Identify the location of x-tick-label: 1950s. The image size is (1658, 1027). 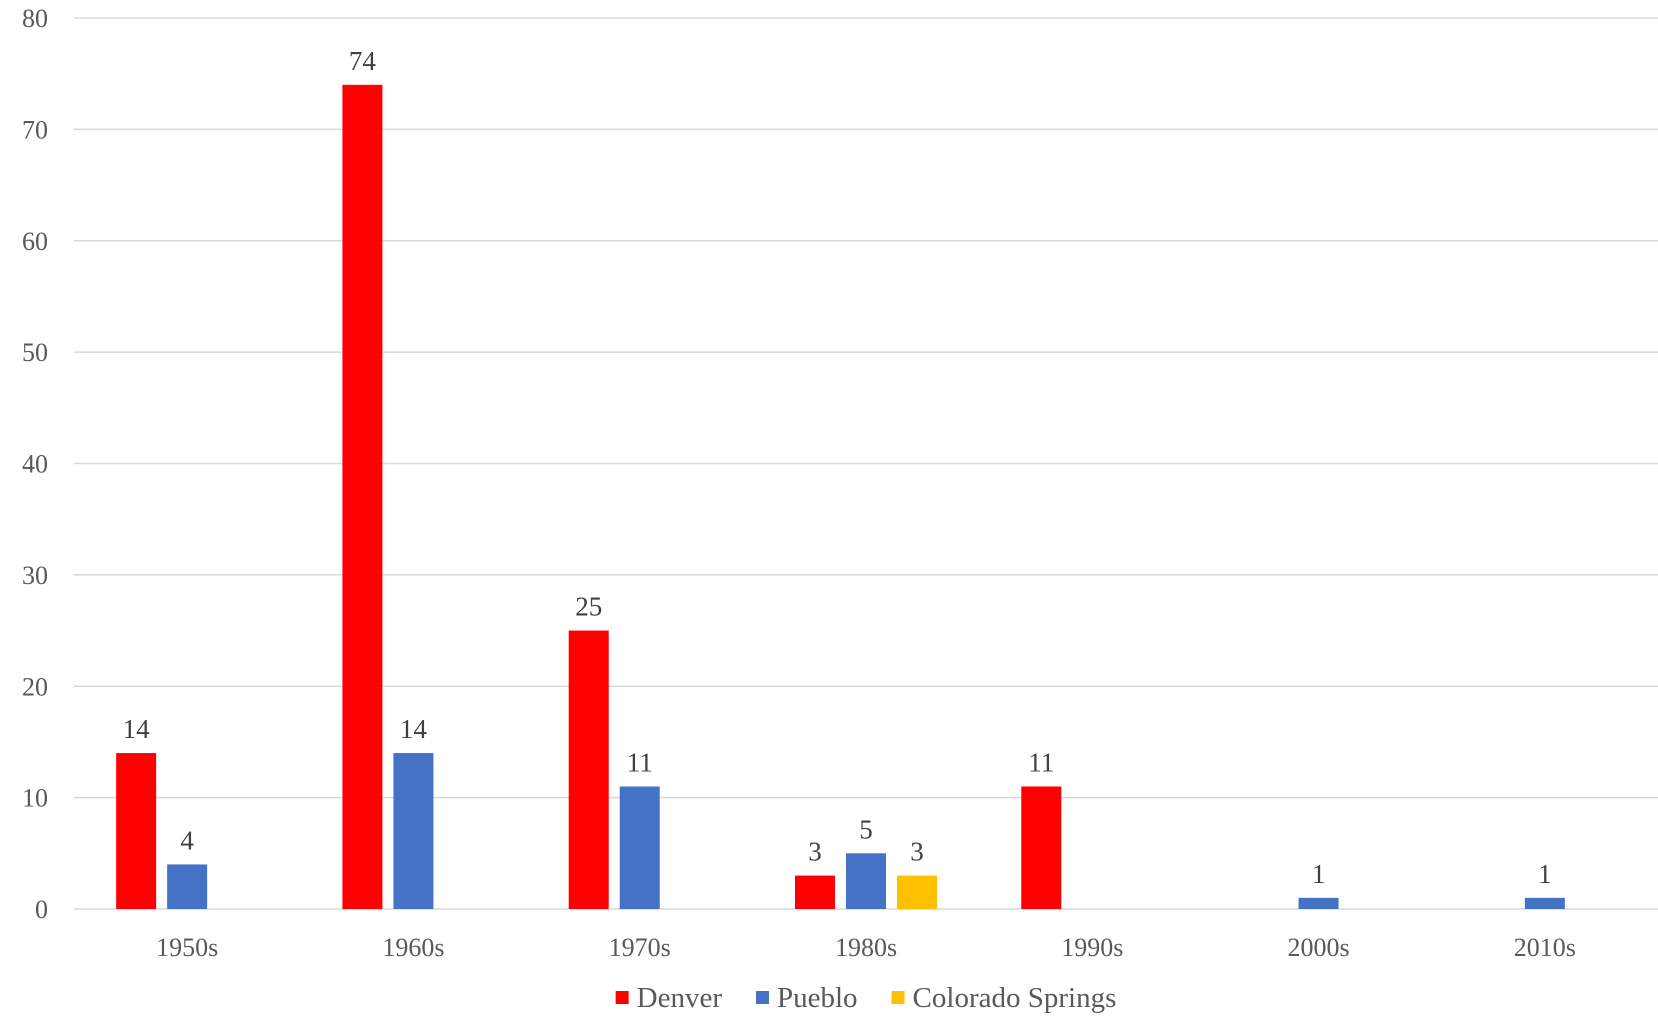
(187, 947).